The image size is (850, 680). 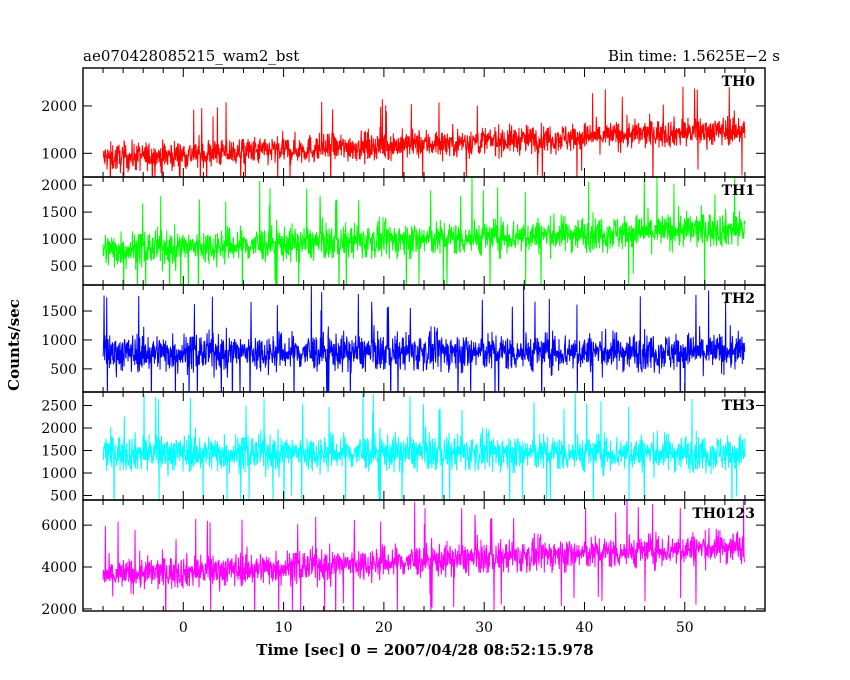 I want to click on y-tick-label: 2500, so click(x=59, y=407).